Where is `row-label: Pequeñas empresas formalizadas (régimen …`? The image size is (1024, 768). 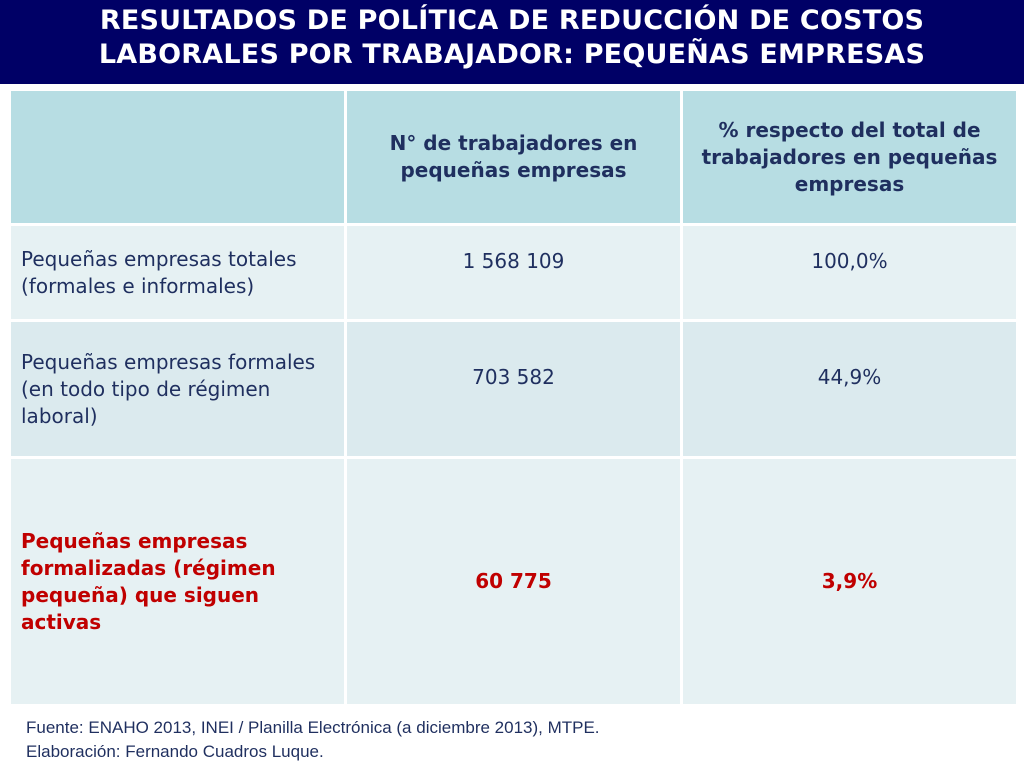
row-label: Pequeñas empresas formalizadas (régimen … is located at coordinates (177, 581).